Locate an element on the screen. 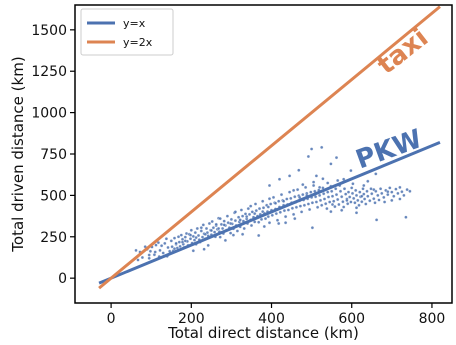 Image resolution: width=456 pixels, height=345 pixels. line-annotations: taxi PKW is located at coordinates (393, 99).